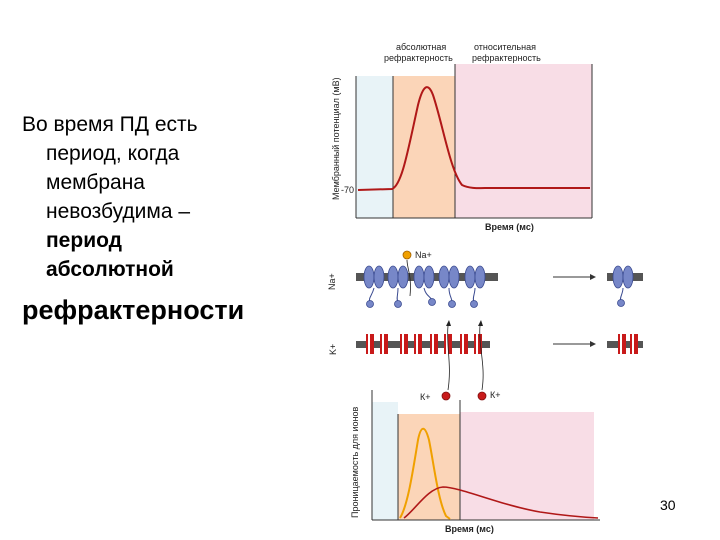 Image resolution: width=720 pixels, height=540 pixels. Describe the element at coordinates (621, 303) in the screenshot. I see `na-ball-right` at that location.